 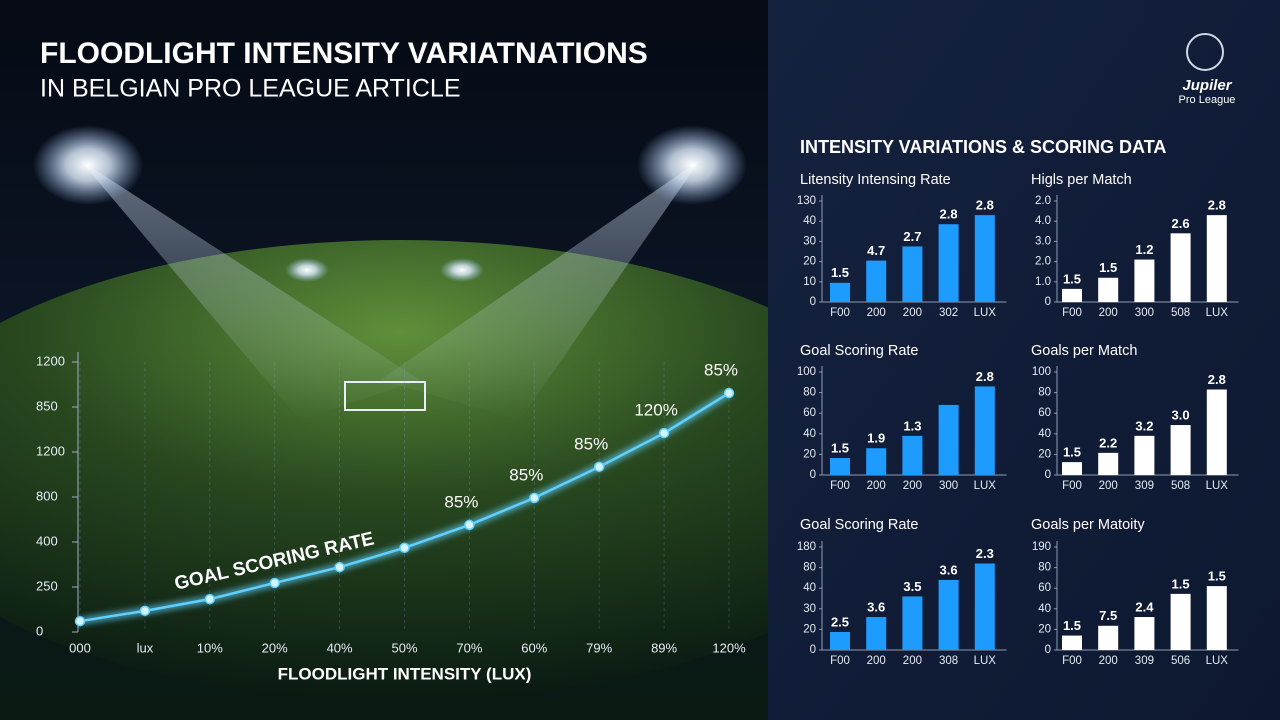 What do you see at coordinates (599, 647) in the screenshot?
I see `x-tick-label: 79%` at bounding box center [599, 647].